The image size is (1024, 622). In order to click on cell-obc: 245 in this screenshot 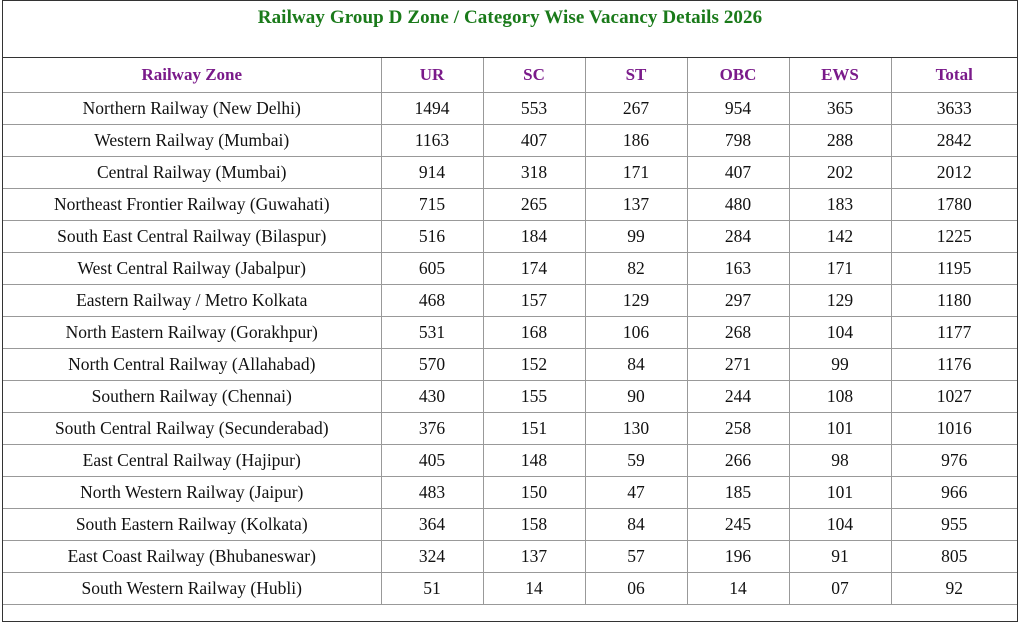, I will do `click(738, 524)`.